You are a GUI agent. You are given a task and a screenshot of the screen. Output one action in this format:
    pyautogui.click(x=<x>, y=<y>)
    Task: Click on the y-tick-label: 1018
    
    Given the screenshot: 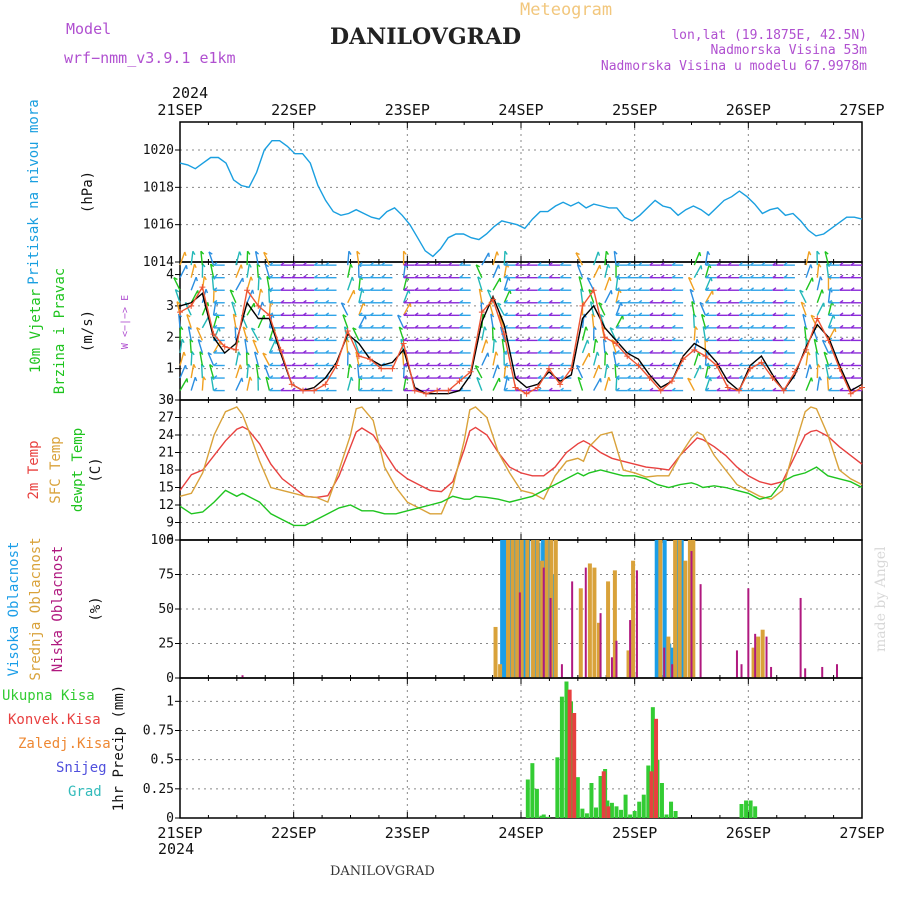 What is the action you would take?
    pyautogui.click(x=158, y=187)
    